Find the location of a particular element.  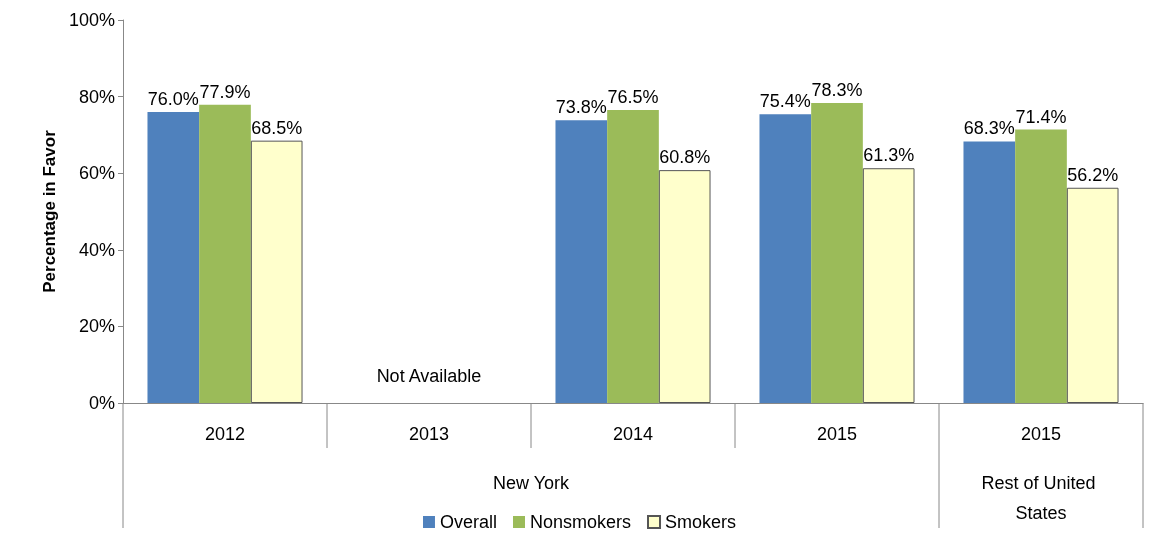

y-tick-label: 100% is located at coordinates (91, 20).